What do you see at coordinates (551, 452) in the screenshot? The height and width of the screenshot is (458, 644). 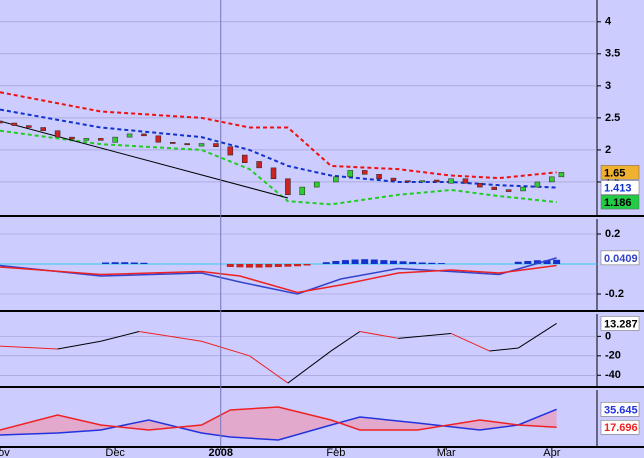 I see `x-tick-label: Apr` at bounding box center [551, 452].